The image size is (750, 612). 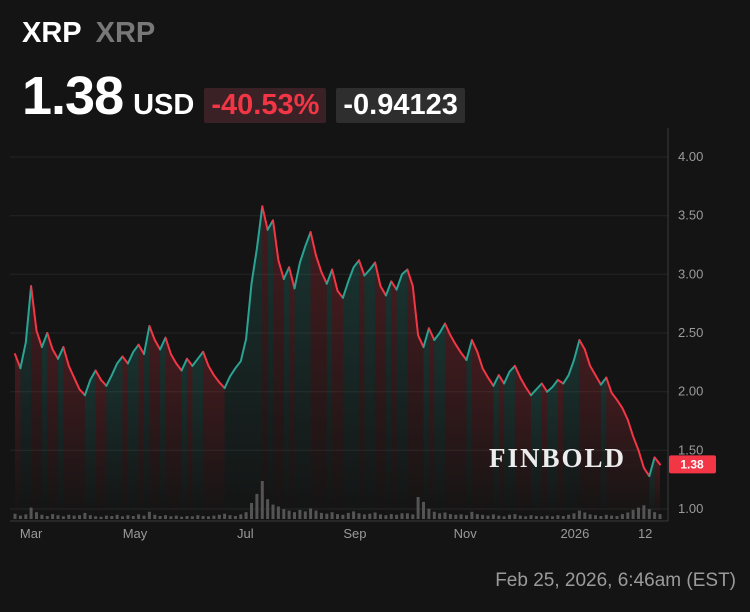 What do you see at coordinates (690, 332) in the screenshot?
I see `svg-text: 2.50` at bounding box center [690, 332].